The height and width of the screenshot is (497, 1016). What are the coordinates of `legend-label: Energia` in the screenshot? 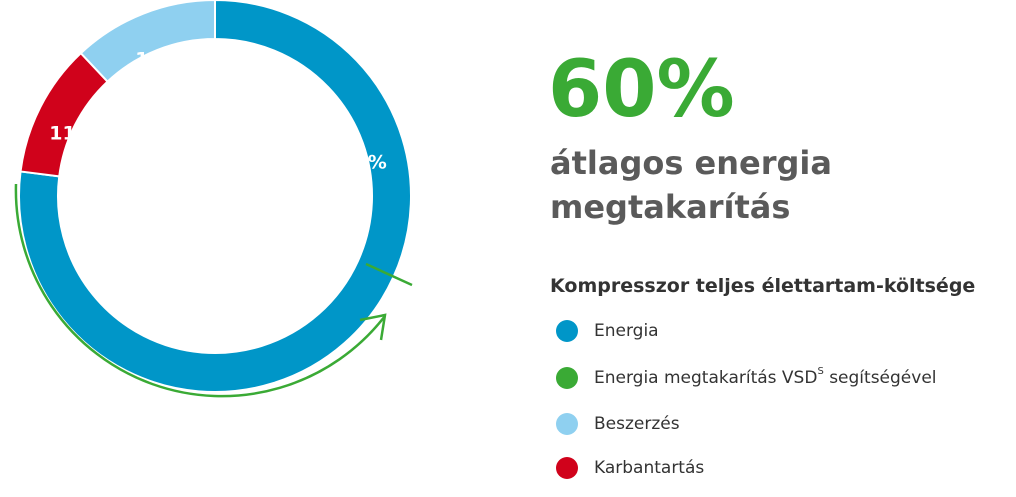 It's located at (626, 331).